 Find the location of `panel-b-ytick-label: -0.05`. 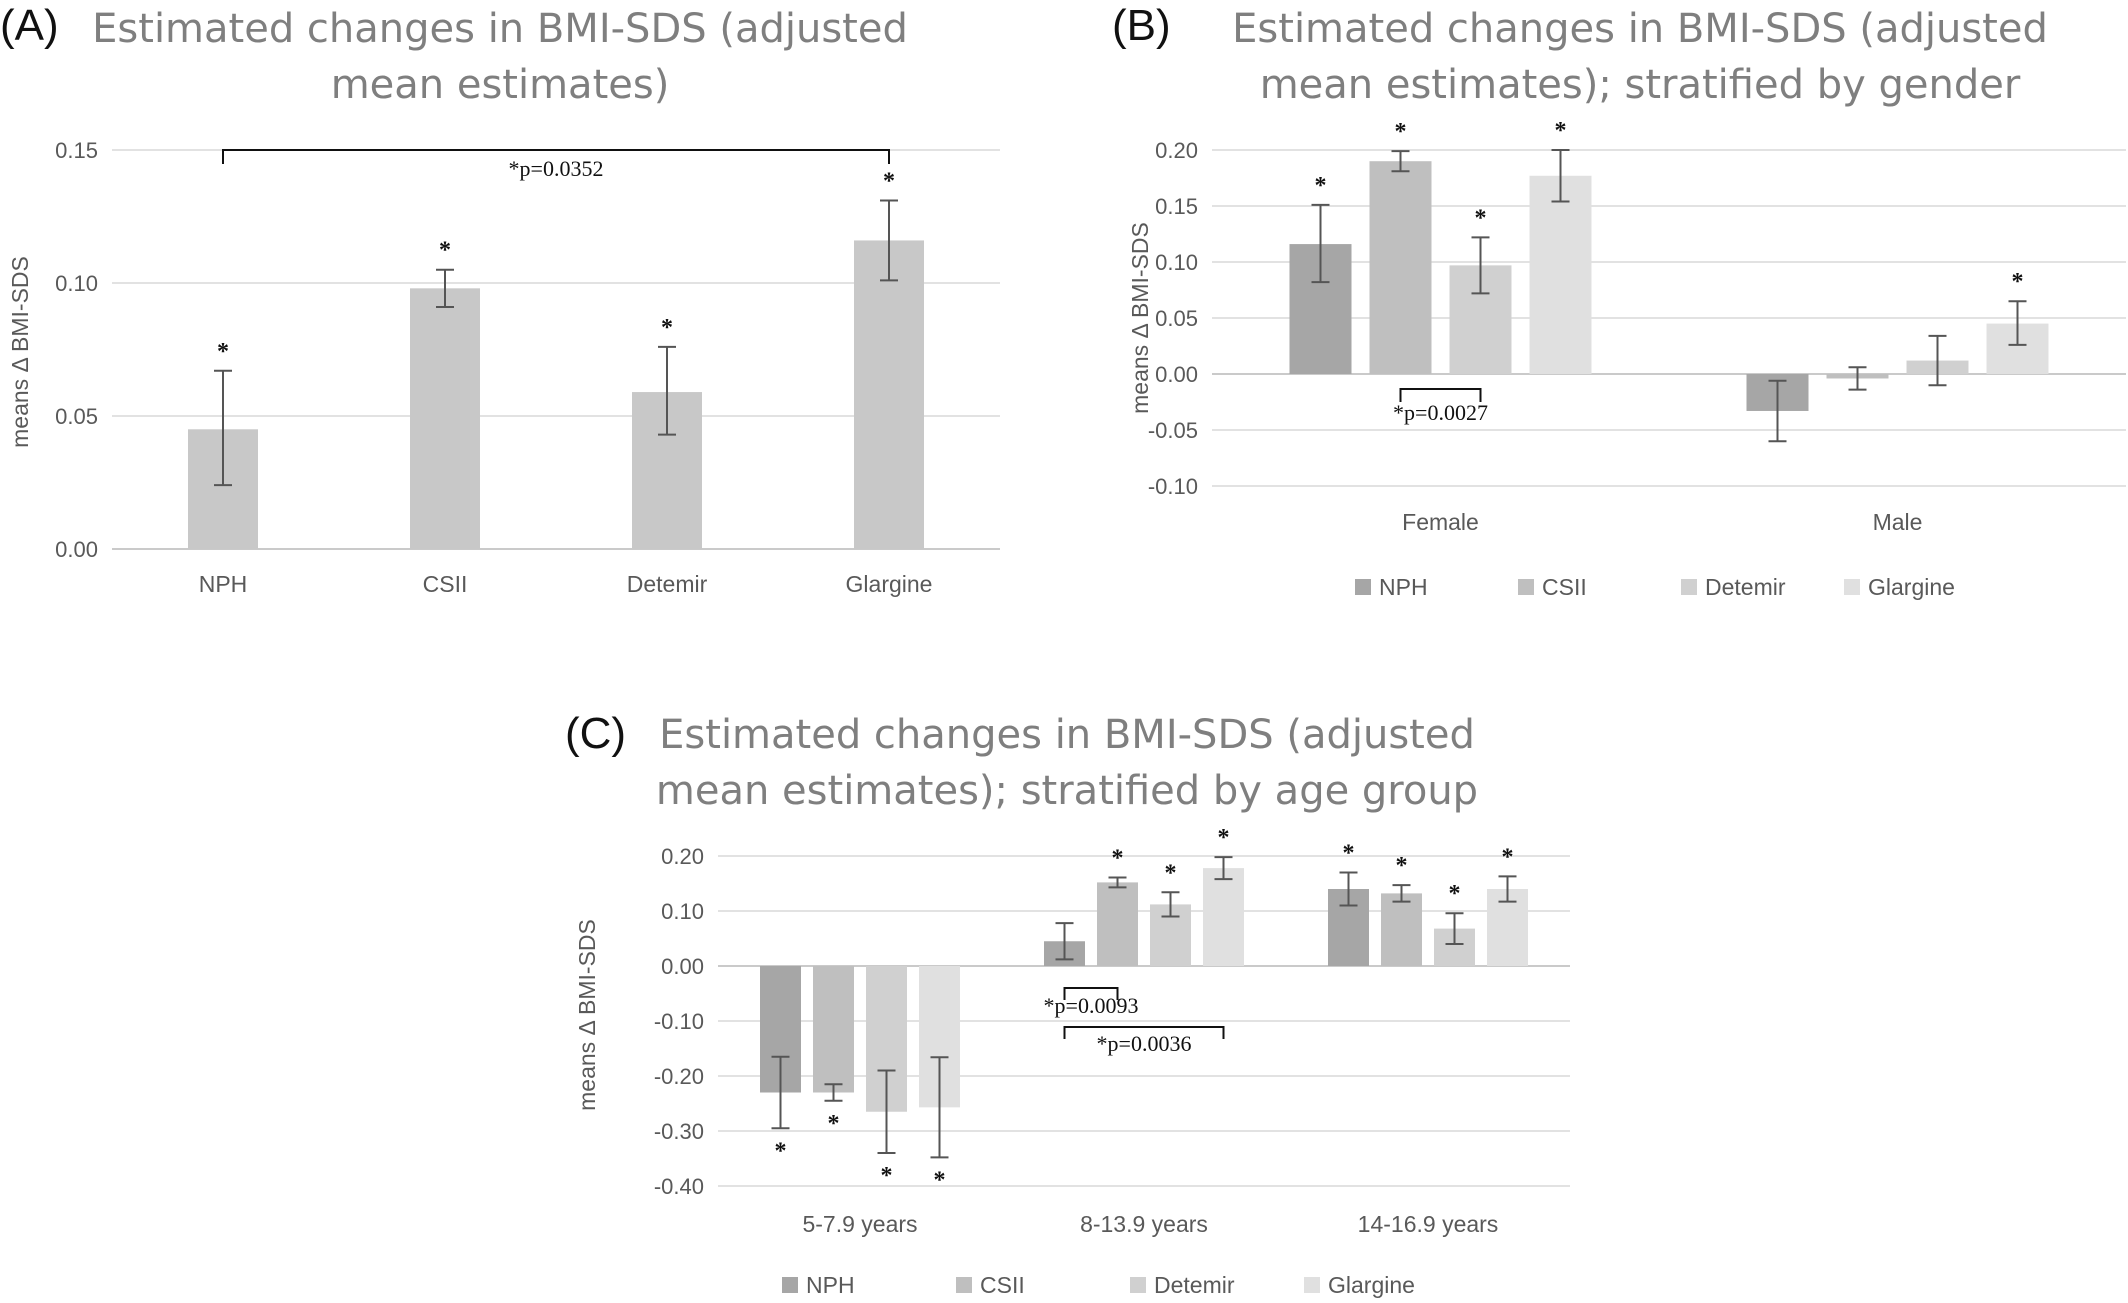

panel-b-ytick-label: -0.05 is located at coordinates (1173, 430).